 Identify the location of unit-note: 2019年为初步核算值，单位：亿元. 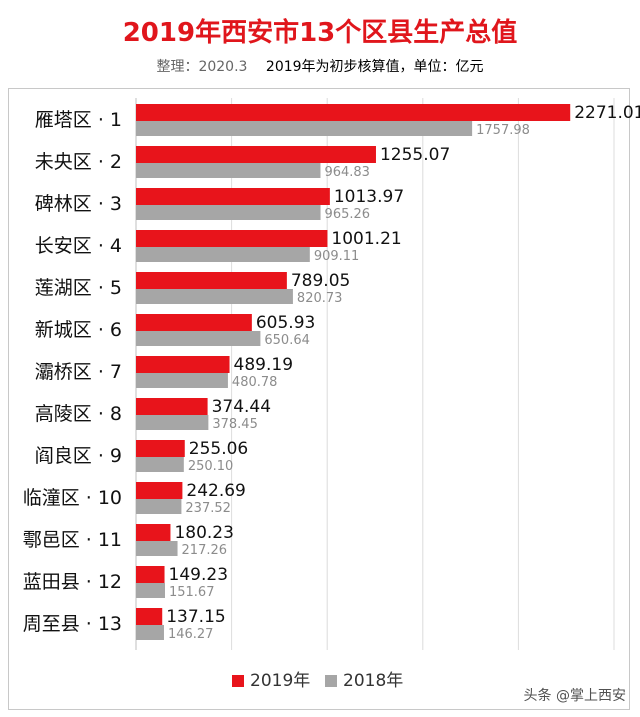
(374, 67).